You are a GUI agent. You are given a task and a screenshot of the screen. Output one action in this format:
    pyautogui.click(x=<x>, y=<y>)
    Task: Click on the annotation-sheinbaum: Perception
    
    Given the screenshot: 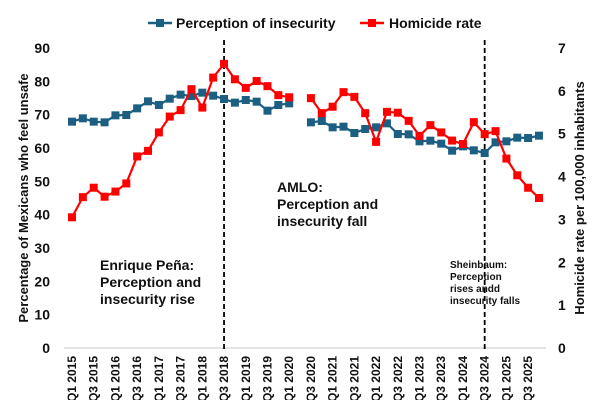 What is the action you would take?
    pyautogui.click(x=476, y=277)
    